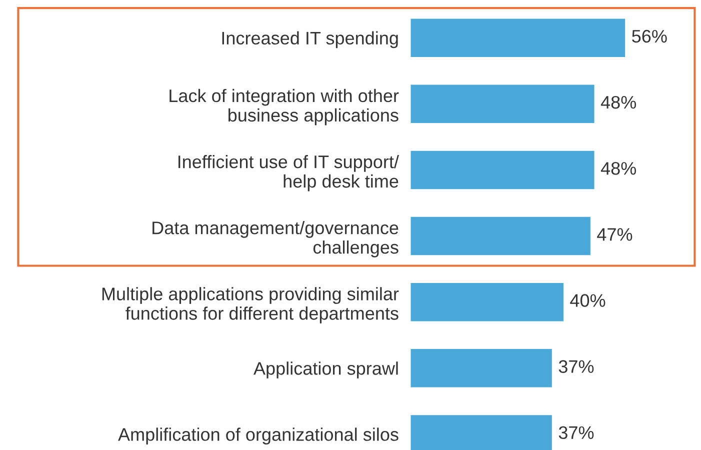 Image resolution: width=701 pixels, height=450 pixels. Describe the element at coordinates (310, 39) in the screenshot. I see `y-tick-label: Increased IT spending` at that location.